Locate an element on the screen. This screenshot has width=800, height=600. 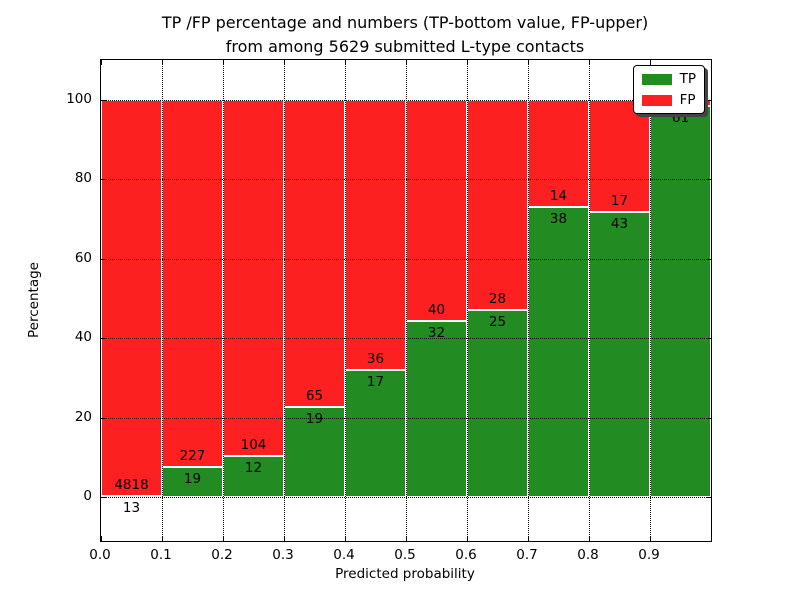
fp-count-label: 36 is located at coordinates (375, 358).